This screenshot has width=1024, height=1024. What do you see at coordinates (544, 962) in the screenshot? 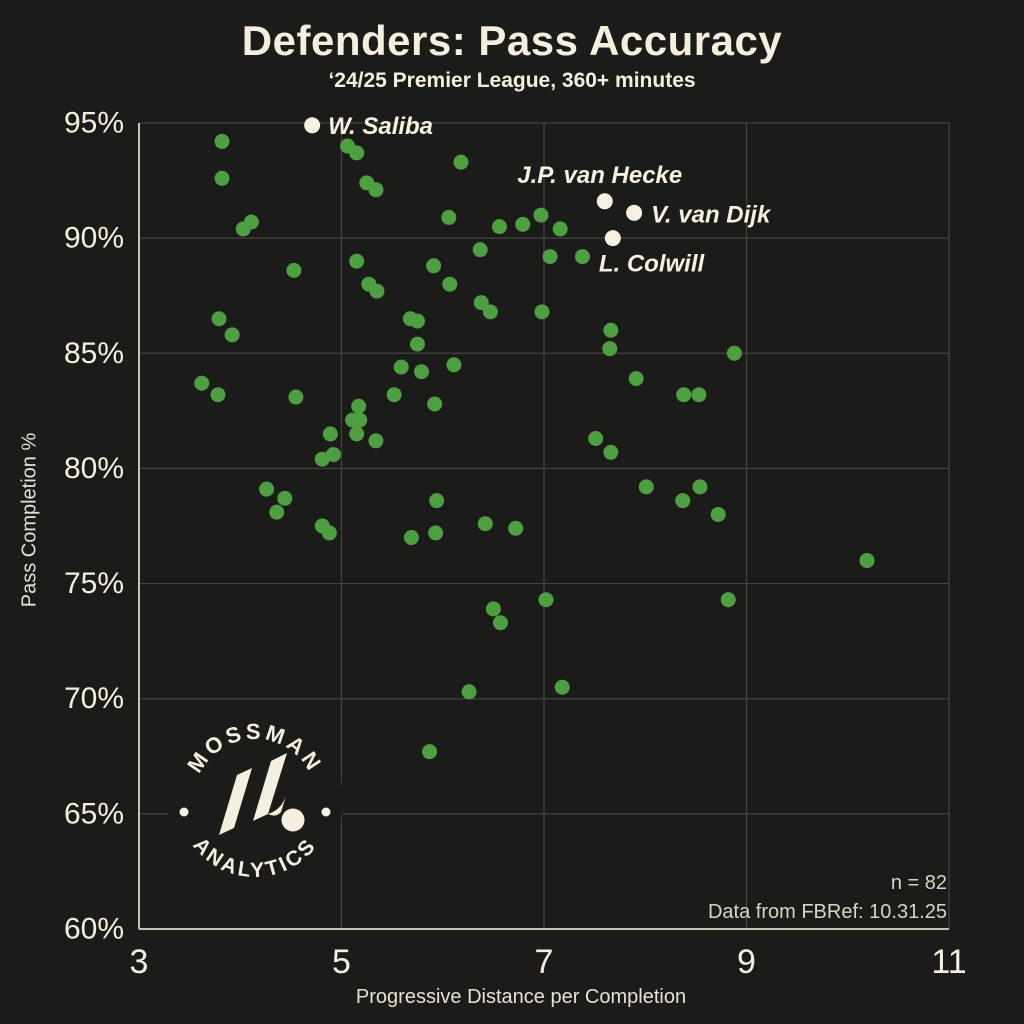
I see `x-tick-label: 7` at bounding box center [544, 962].